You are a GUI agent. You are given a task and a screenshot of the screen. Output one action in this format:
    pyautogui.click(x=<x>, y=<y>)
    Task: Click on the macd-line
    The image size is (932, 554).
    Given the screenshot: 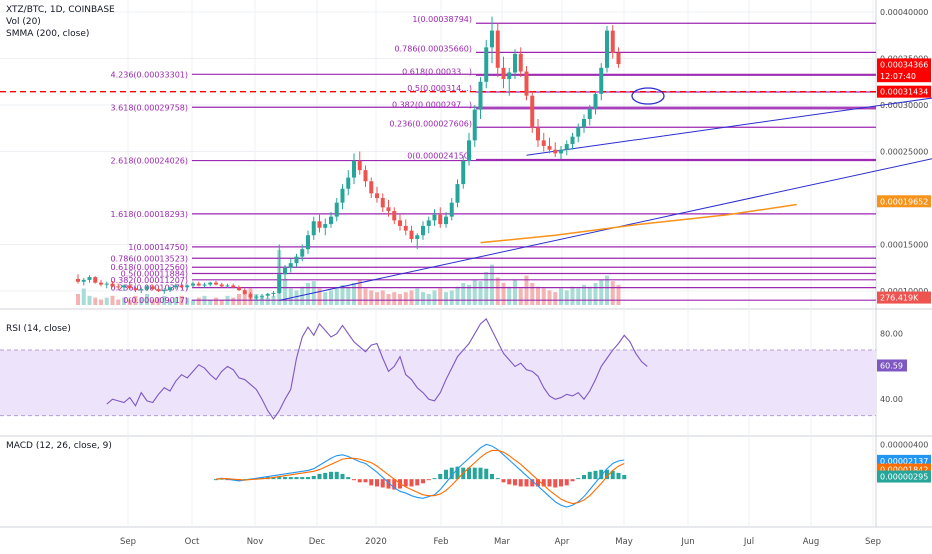 What is the action you would take?
    pyautogui.click(x=420, y=475)
    